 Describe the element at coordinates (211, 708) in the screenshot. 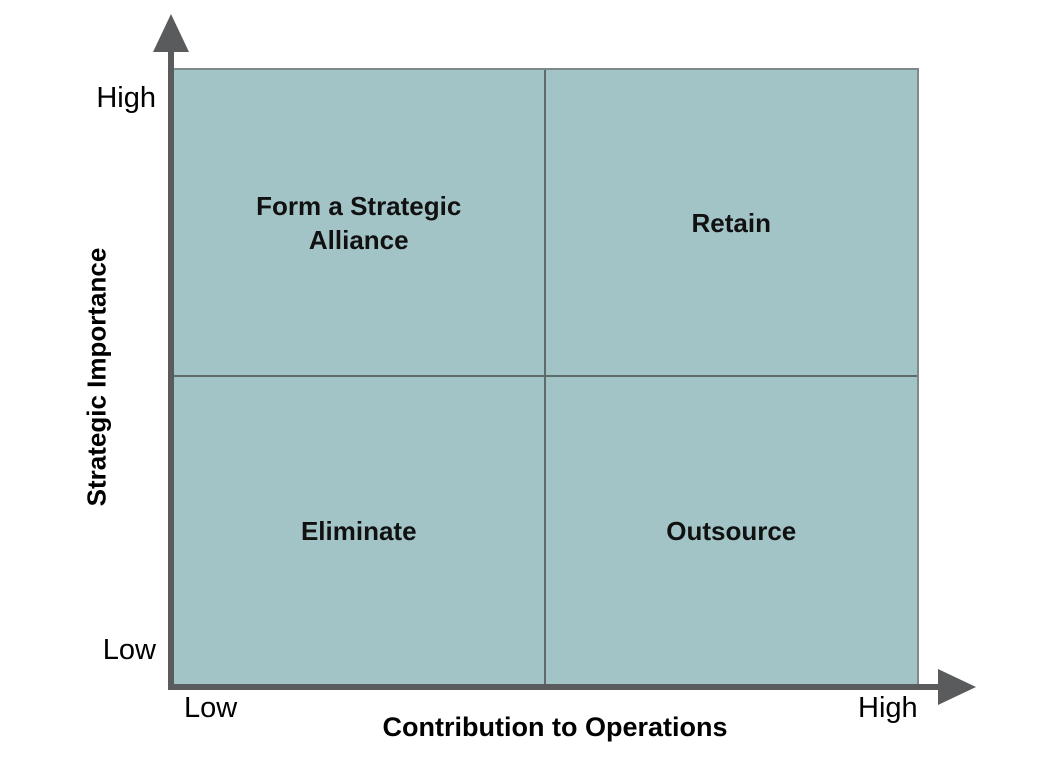

I see `x-axis-tick-low: Low` at that location.